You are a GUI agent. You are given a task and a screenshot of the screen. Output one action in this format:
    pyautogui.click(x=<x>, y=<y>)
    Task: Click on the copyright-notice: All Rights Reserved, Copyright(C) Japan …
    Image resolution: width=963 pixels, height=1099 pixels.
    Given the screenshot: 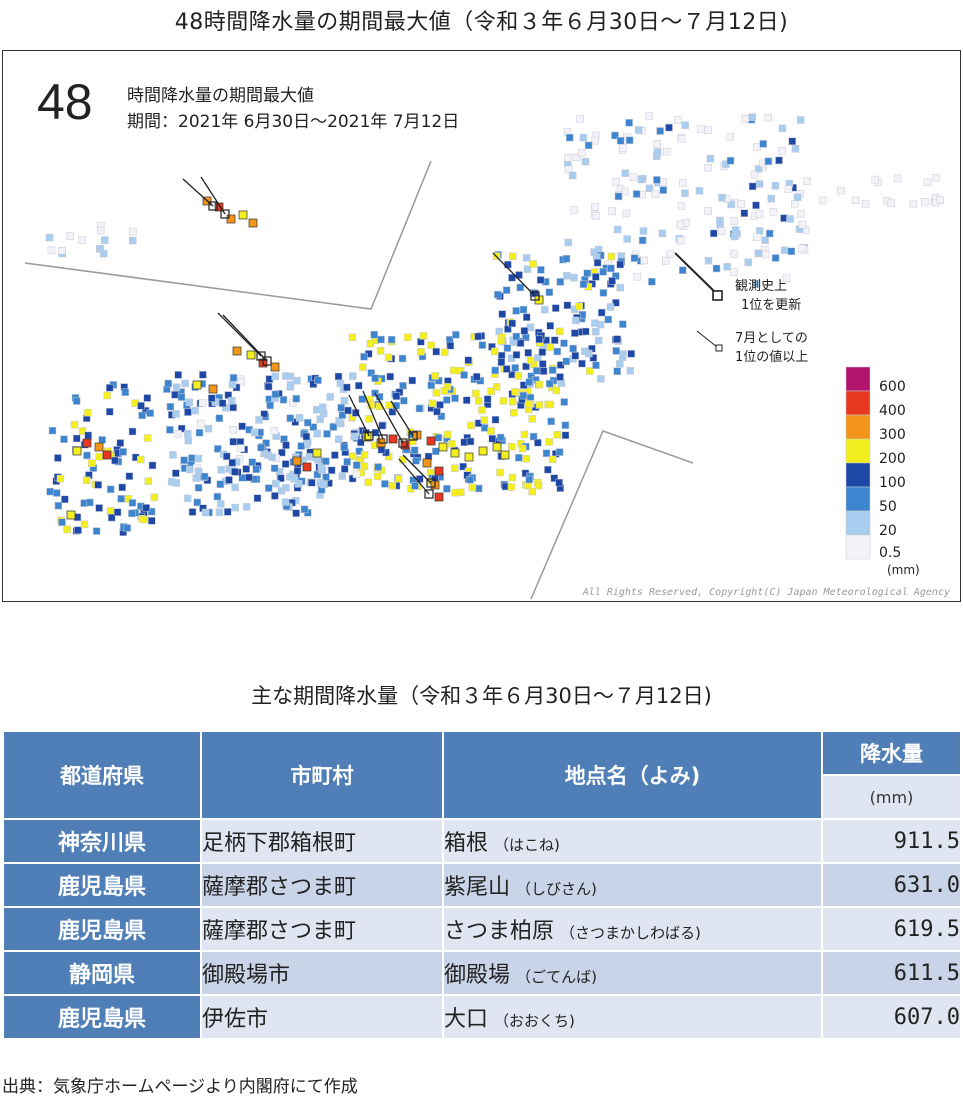 What is the action you would take?
    pyautogui.click(x=766, y=592)
    